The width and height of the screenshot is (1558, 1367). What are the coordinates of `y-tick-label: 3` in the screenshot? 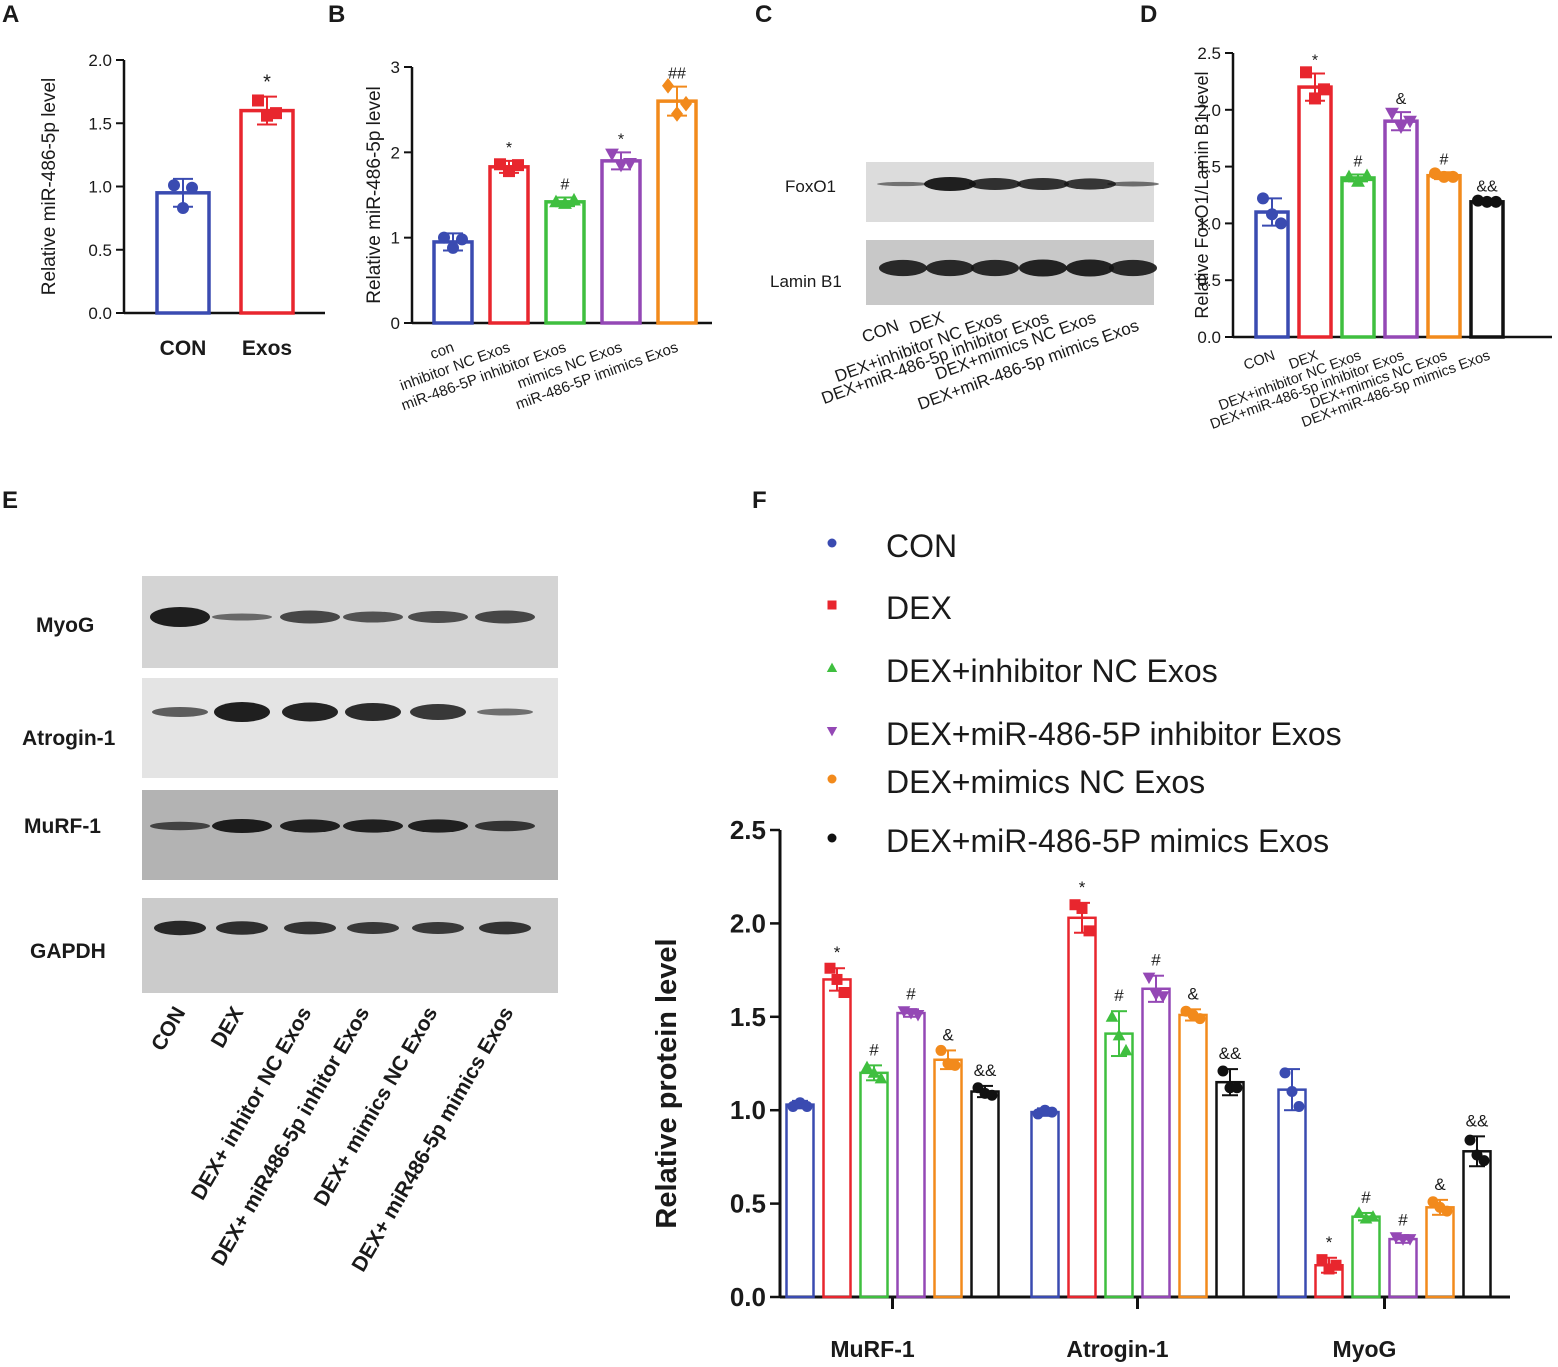 It's located at (395, 67).